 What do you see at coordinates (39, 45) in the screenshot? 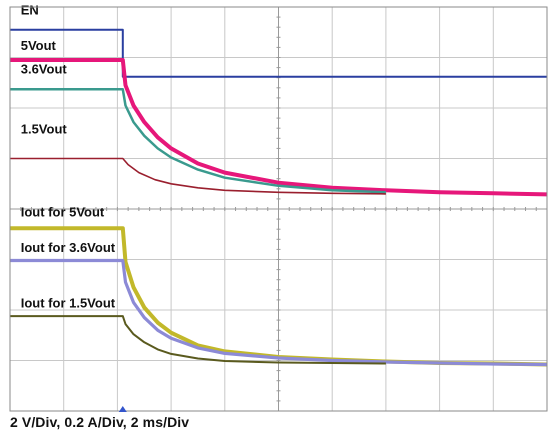
I see `trace-label: 5Vout` at bounding box center [39, 45].